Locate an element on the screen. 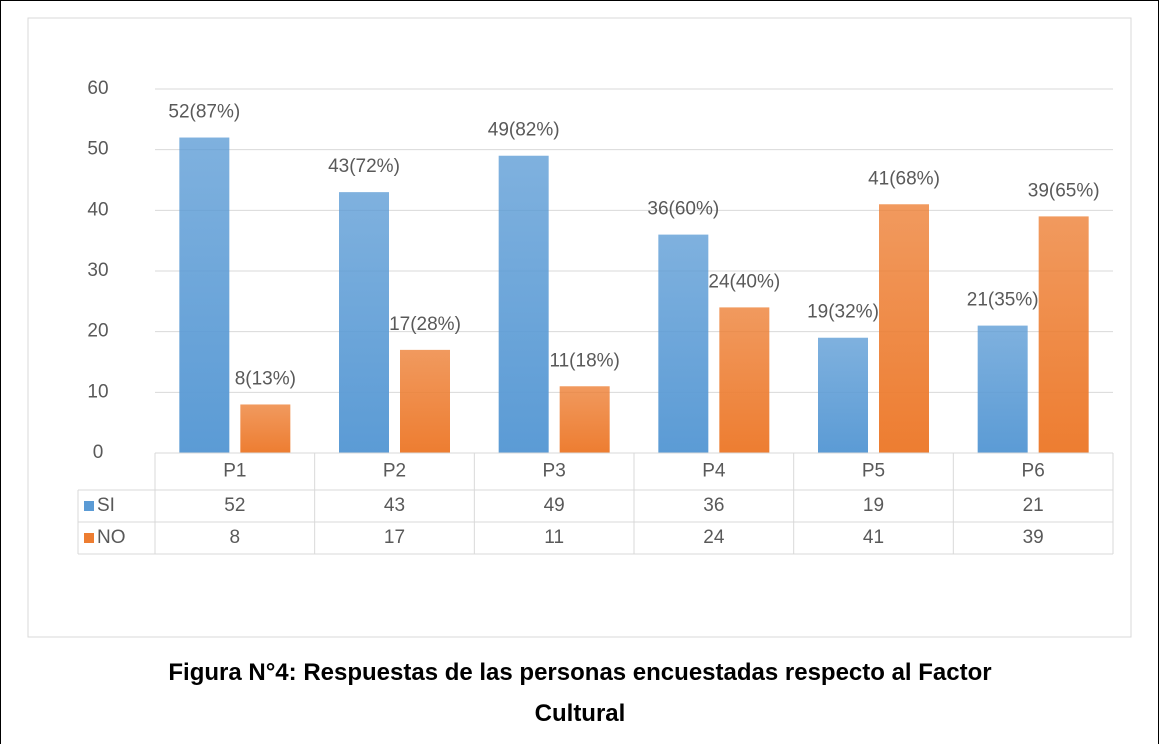 This screenshot has width=1159, height=744. table-cell: 39 is located at coordinates (1033, 537).